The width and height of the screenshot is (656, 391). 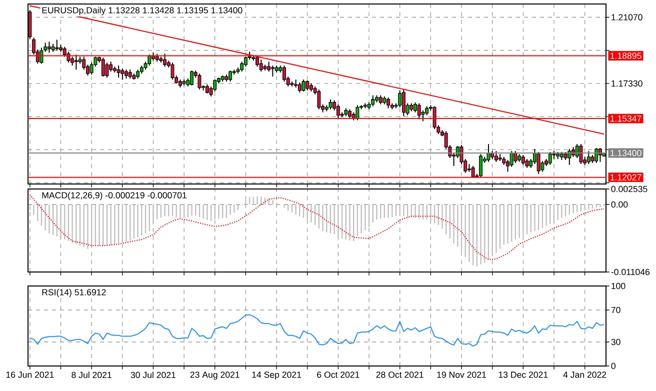 I want to click on x-tick-label: 19 Nov 2021, so click(x=461, y=375).